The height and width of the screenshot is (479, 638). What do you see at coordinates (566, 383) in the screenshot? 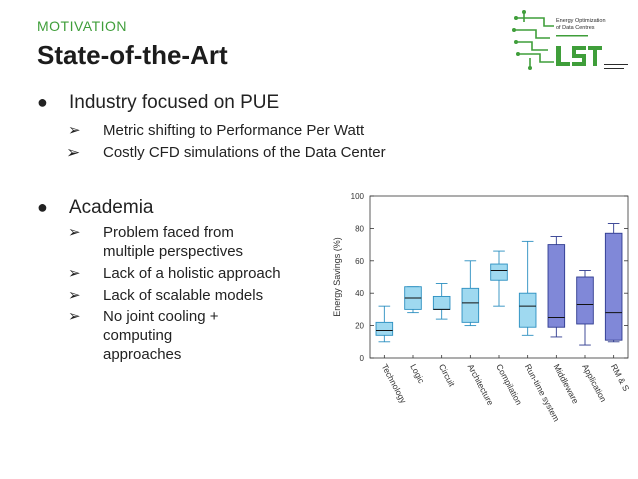
I see `x-tick-label: Middleware` at bounding box center [566, 383].